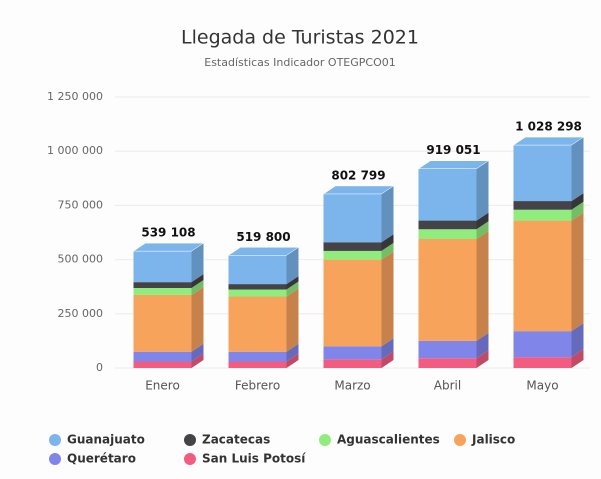 The width and height of the screenshot is (601, 479). What do you see at coordinates (388, 440) in the screenshot?
I see `legend-label: Aguascalientes` at bounding box center [388, 440].